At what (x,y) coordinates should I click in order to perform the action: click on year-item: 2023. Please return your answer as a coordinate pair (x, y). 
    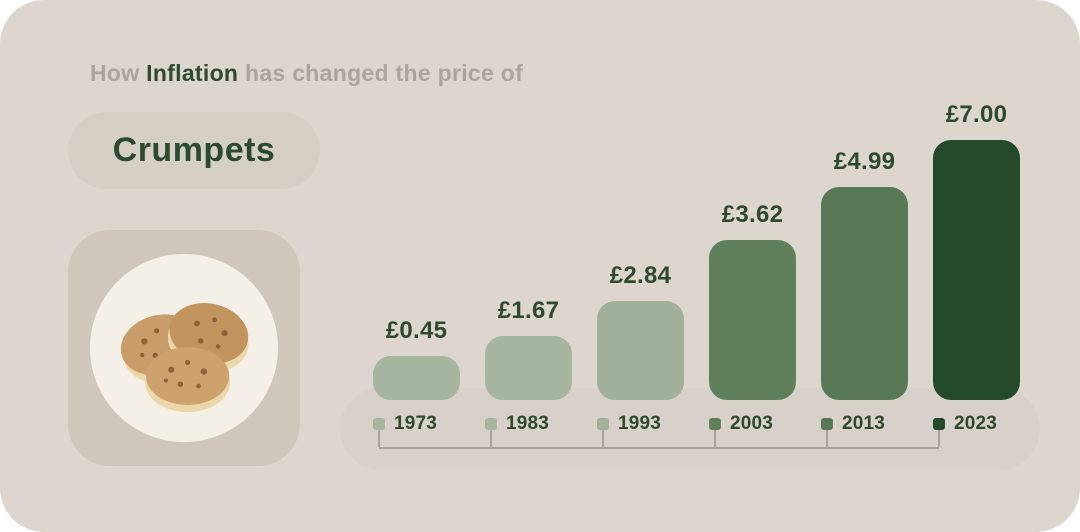
    Looking at the image, I should click on (989, 430).